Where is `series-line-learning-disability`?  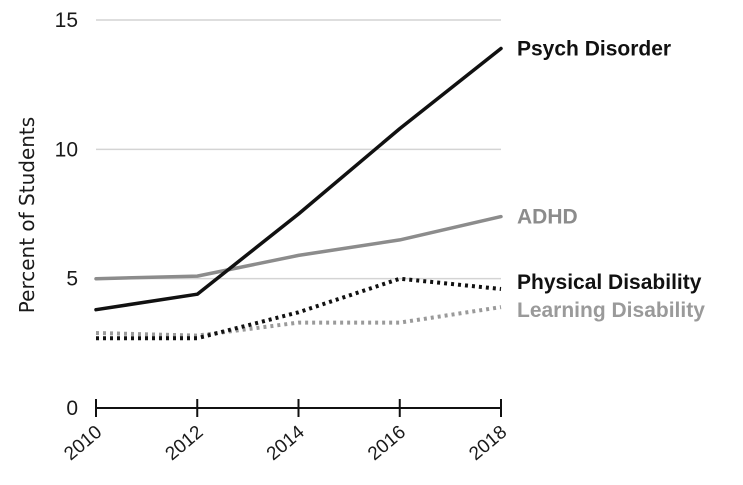 series-line-learning-disability is located at coordinates (298, 321).